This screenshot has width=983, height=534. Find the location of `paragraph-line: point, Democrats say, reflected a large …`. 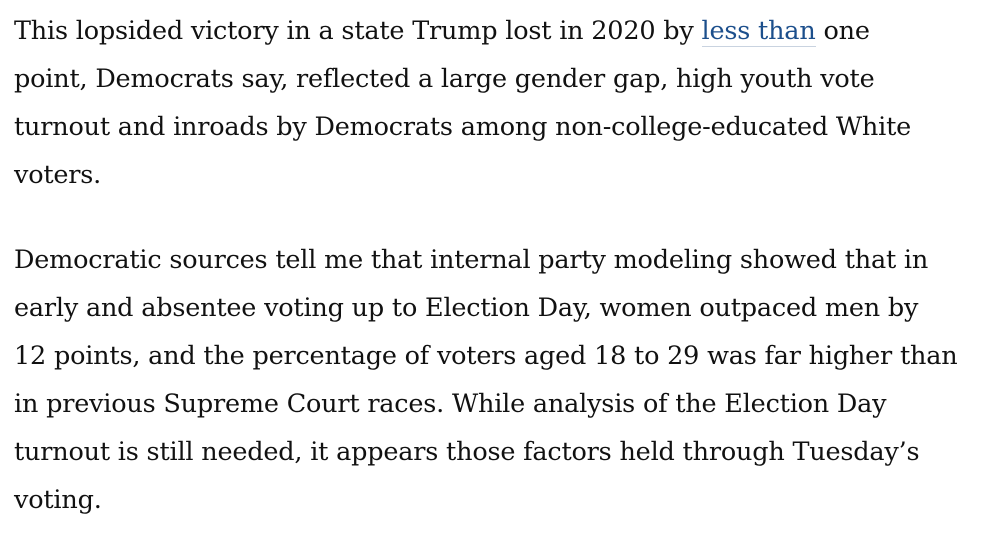

paragraph-line: point, Democrats say, reflected a large … is located at coordinates (444, 79).